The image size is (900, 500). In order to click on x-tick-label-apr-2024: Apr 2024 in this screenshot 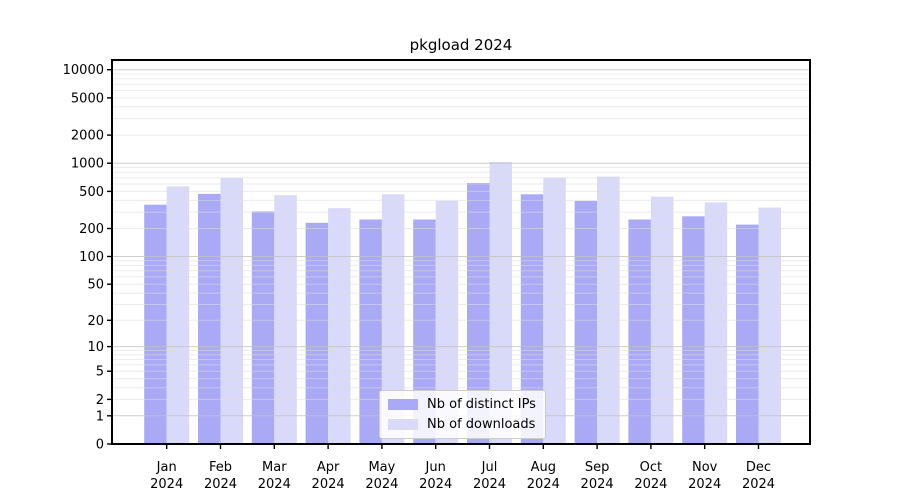, I will do `click(328, 476)`.